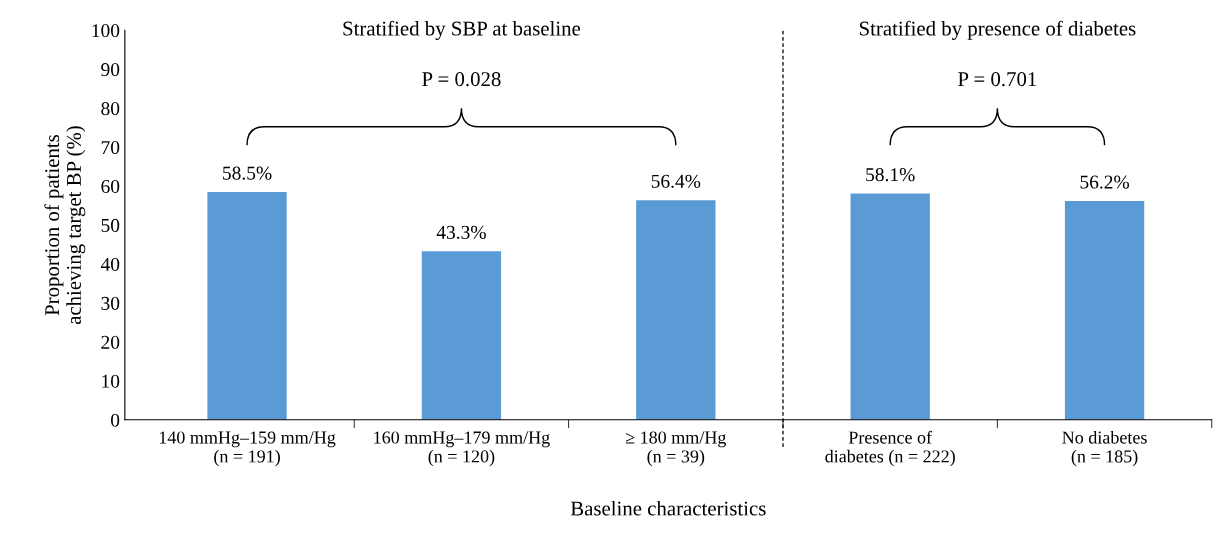  Describe the element at coordinates (65, 225) in the screenshot. I see `y-axis-title: Proportion of patients achieving target BP (%)` at that location.